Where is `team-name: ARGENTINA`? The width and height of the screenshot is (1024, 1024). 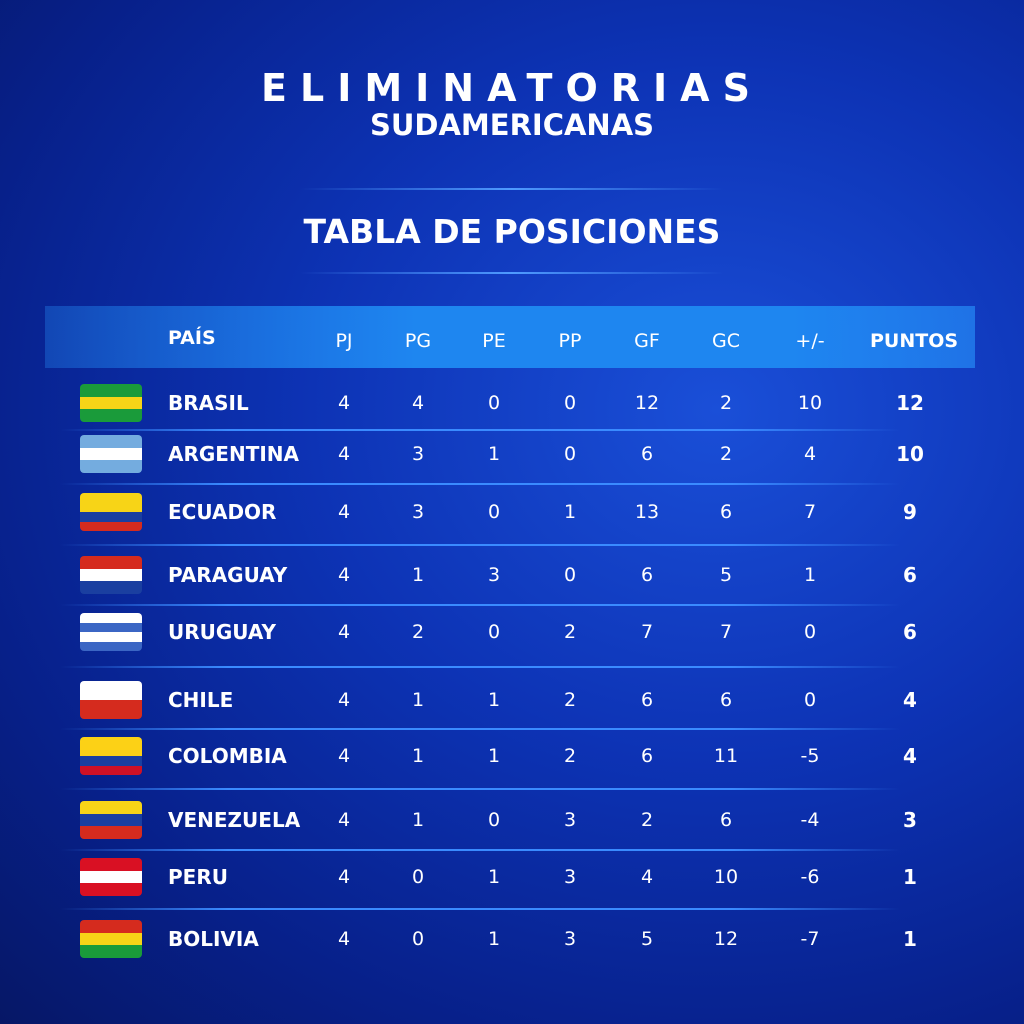
team-name: ARGENTINA is located at coordinates (233, 454).